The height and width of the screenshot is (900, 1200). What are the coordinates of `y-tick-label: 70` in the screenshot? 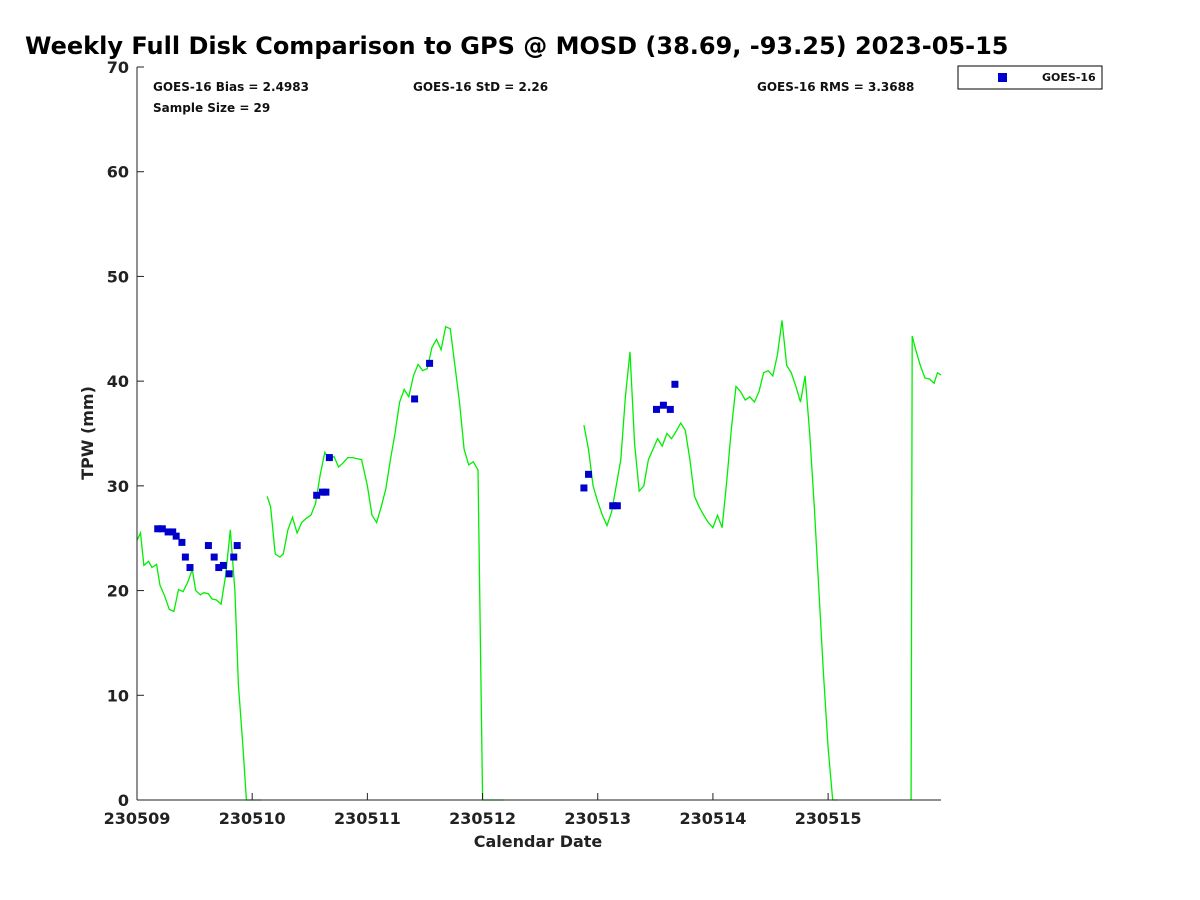 It's located at (118, 67).